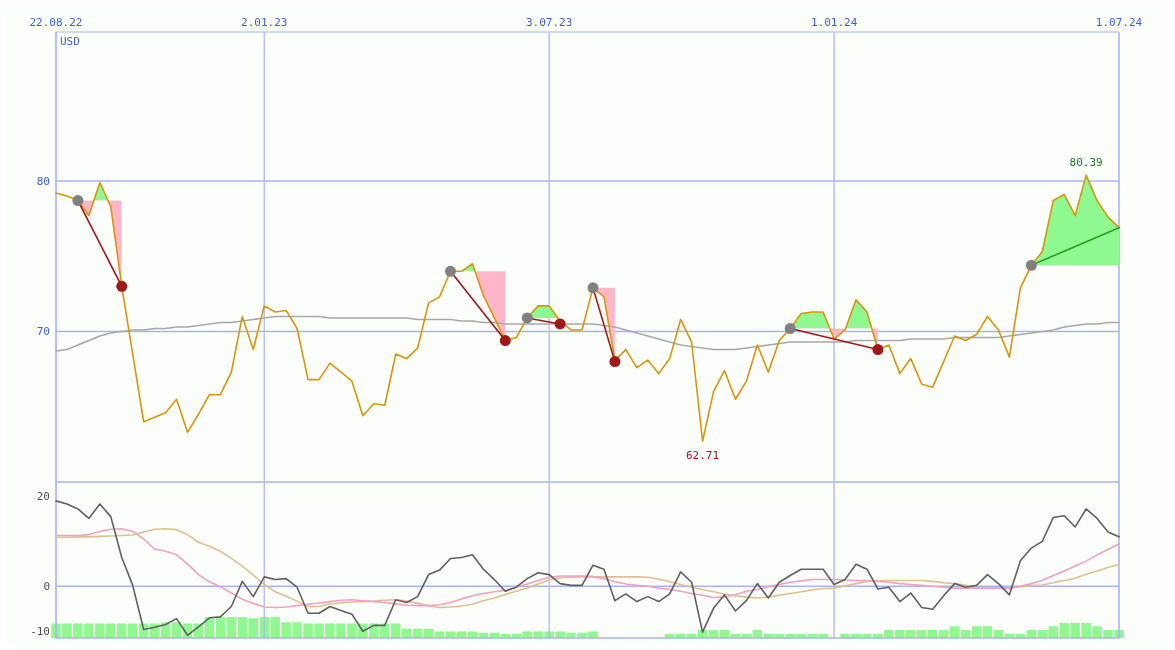 The image size is (1175, 650). I want to click on y-tick-label: 0, so click(46, 587).